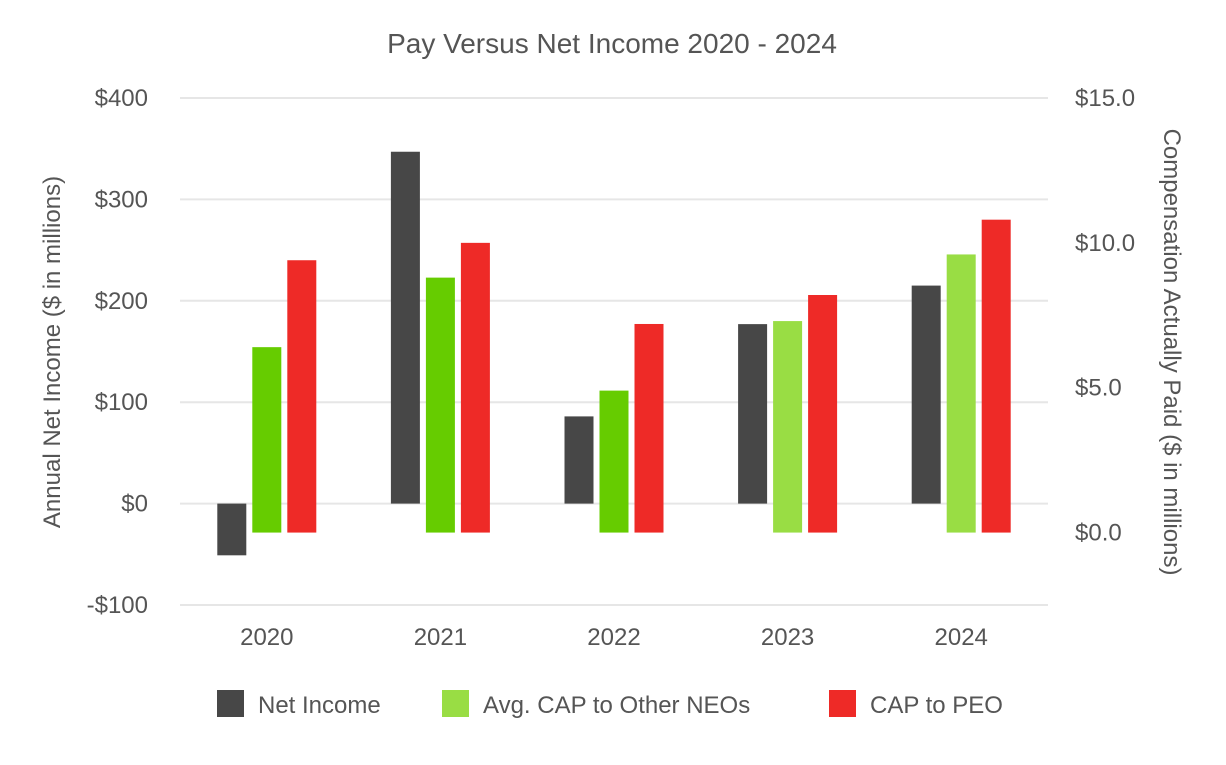 This screenshot has height=765, width=1226. What do you see at coordinates (961, 393) in the screenshot?
I see `bar-avg-cap-to-other-neos-2024` at bounding box center [961, 393].